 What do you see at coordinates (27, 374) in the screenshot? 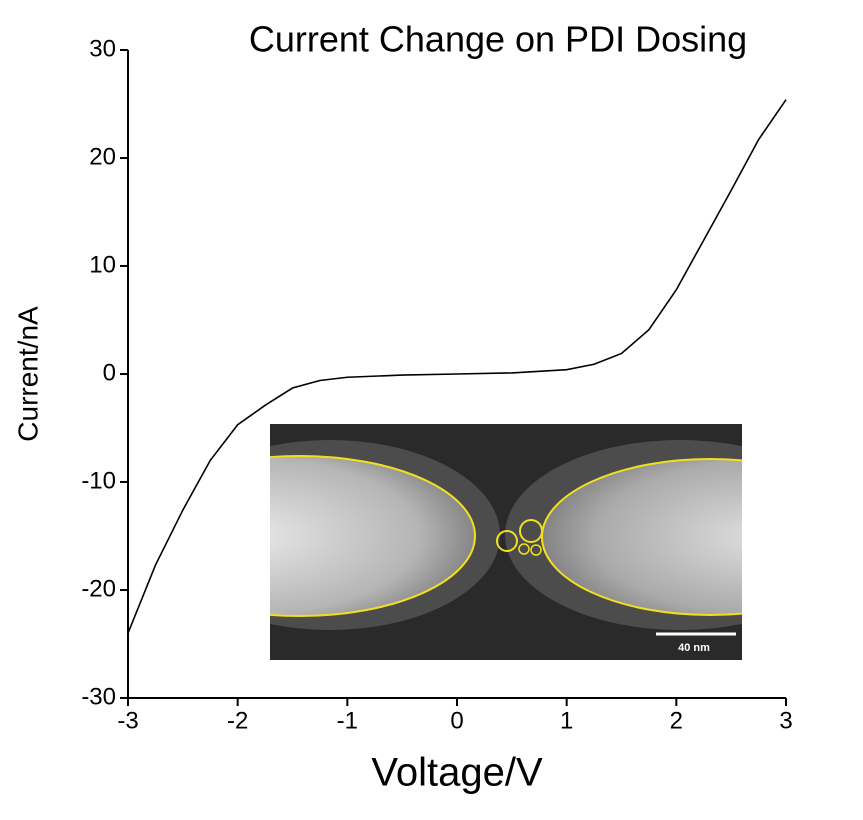
I see `y-axis-label: Current/nA` at bounding box center [27, 374].